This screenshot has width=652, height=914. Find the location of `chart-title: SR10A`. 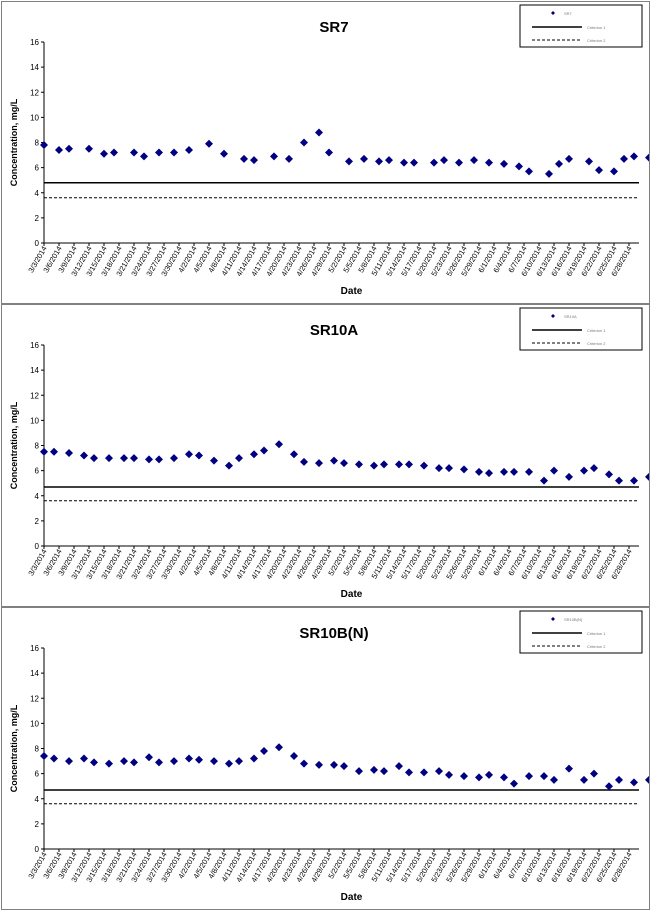

chart-title: SR10A is located at coordinates (334, 330).